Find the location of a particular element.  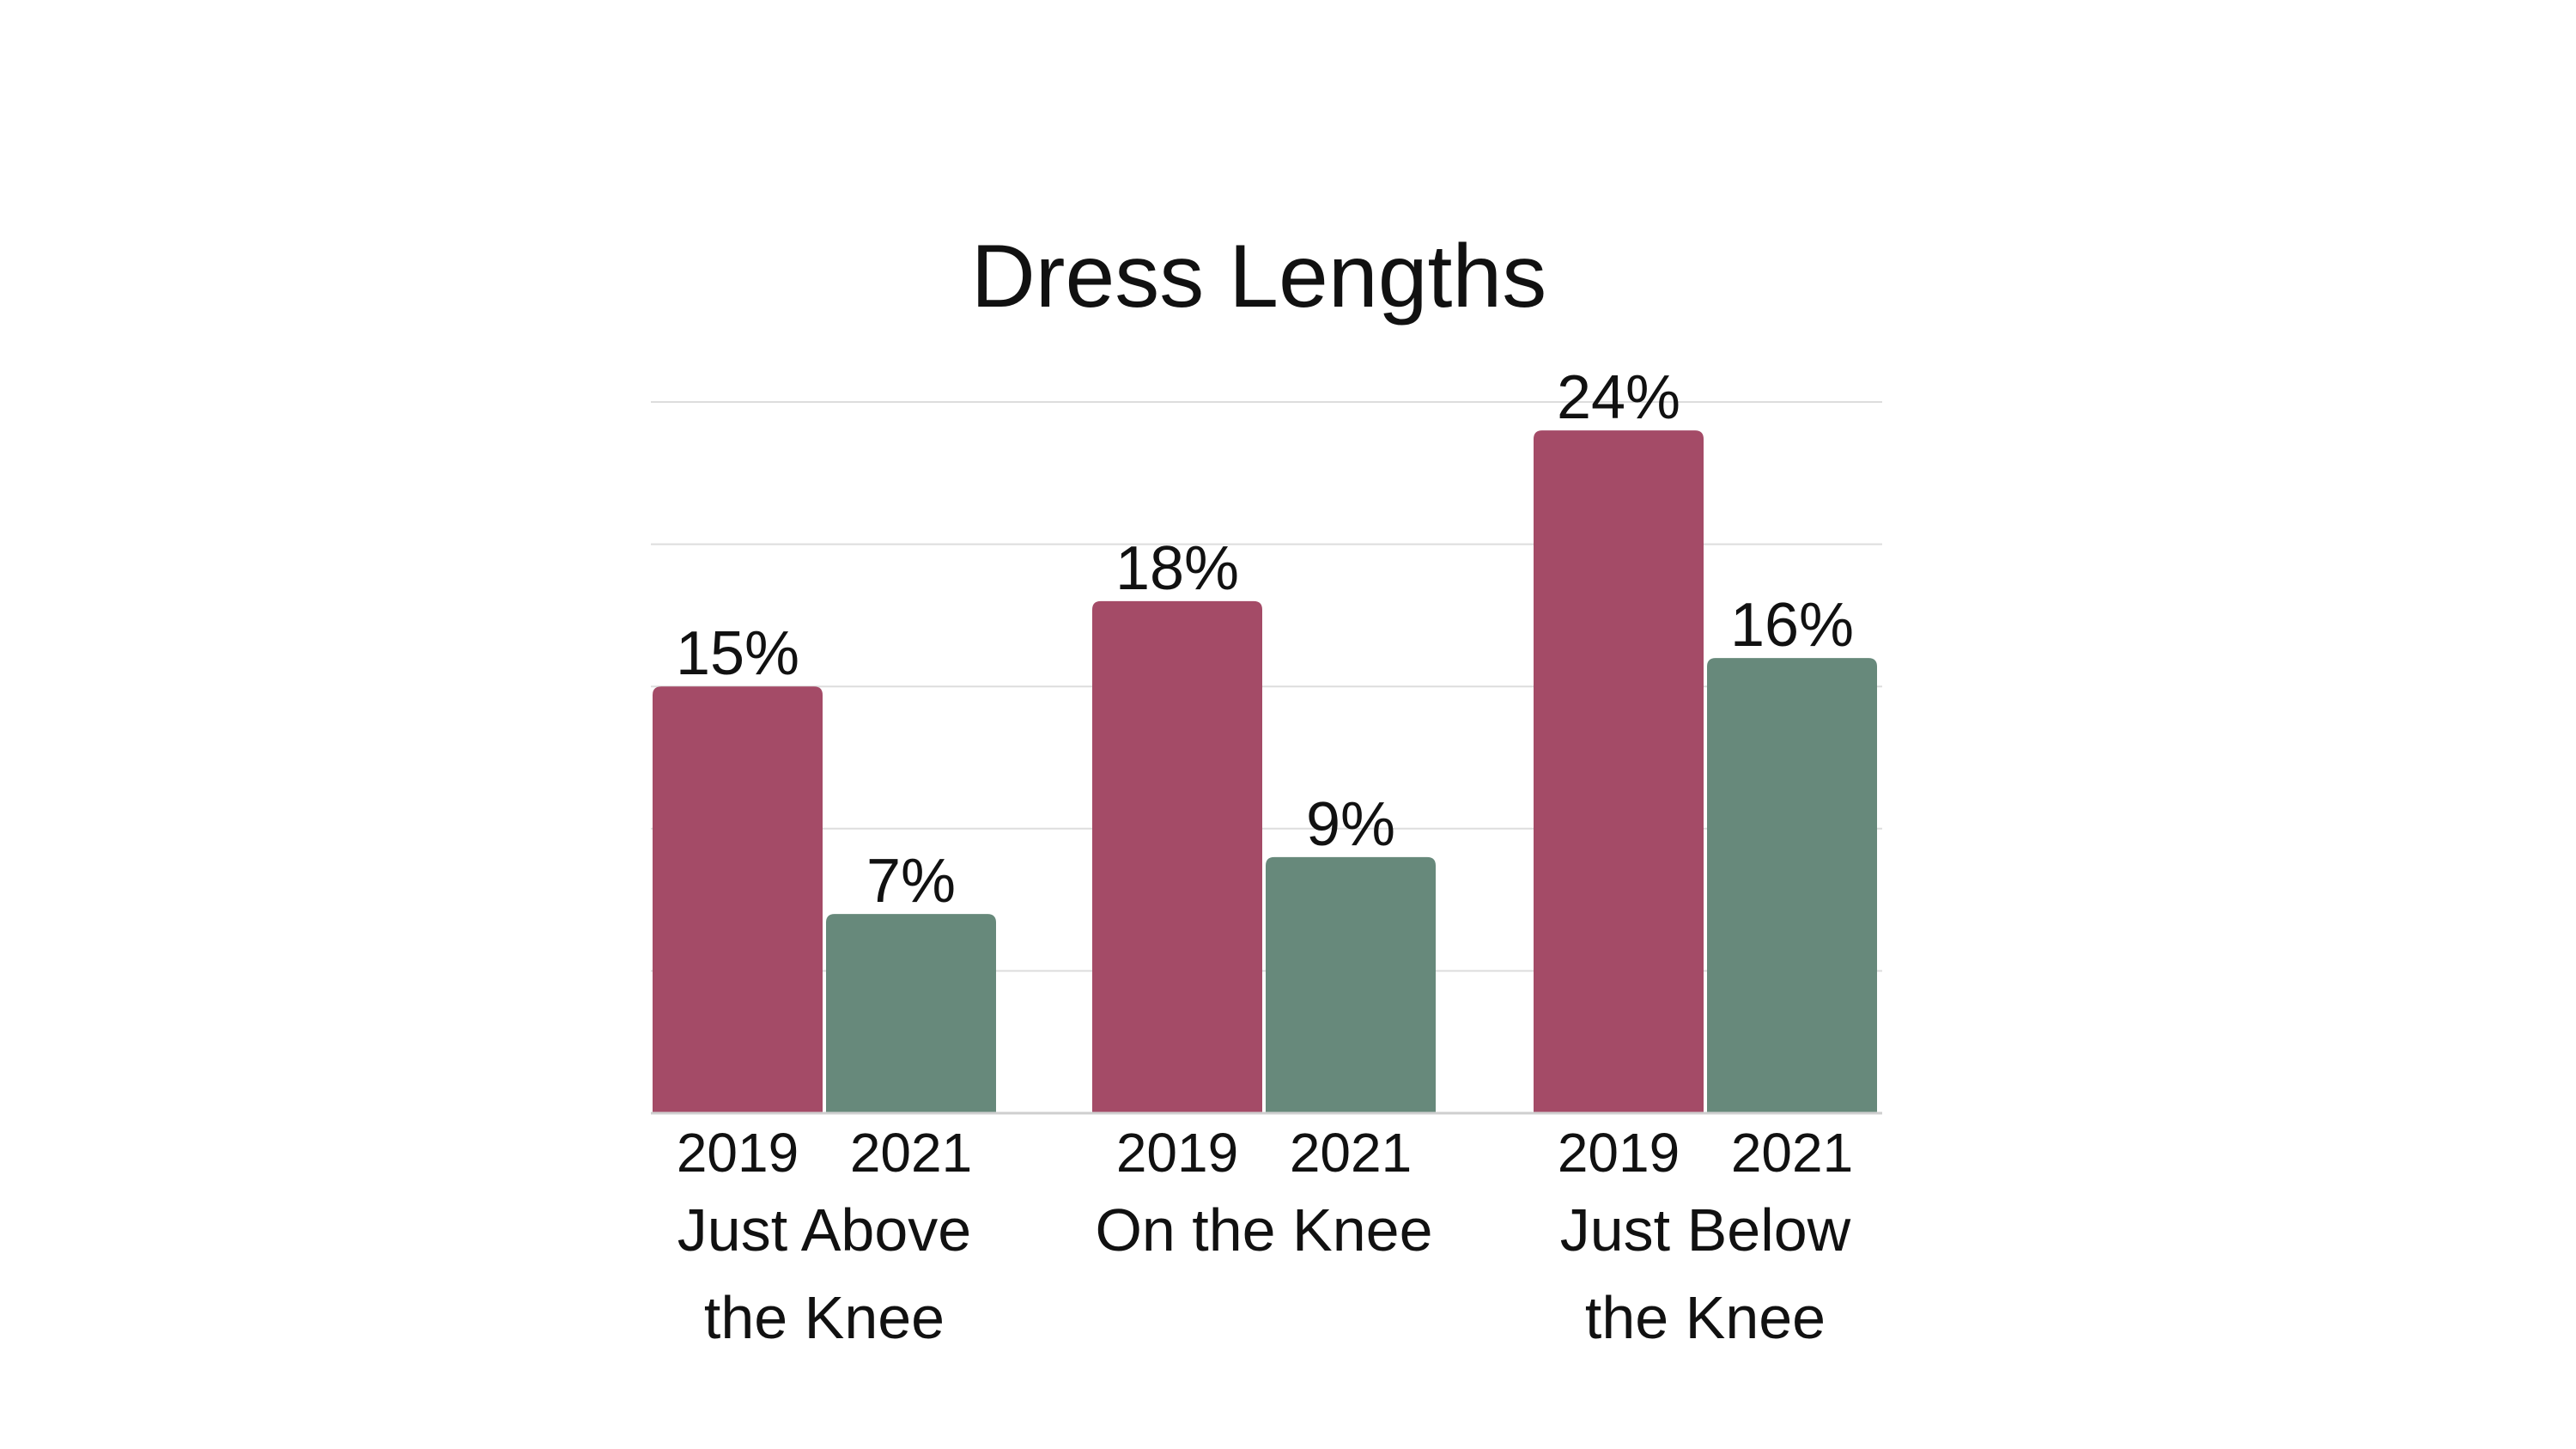

bar-2021-just-below-the-knee is located at coordinates (1792, 885).